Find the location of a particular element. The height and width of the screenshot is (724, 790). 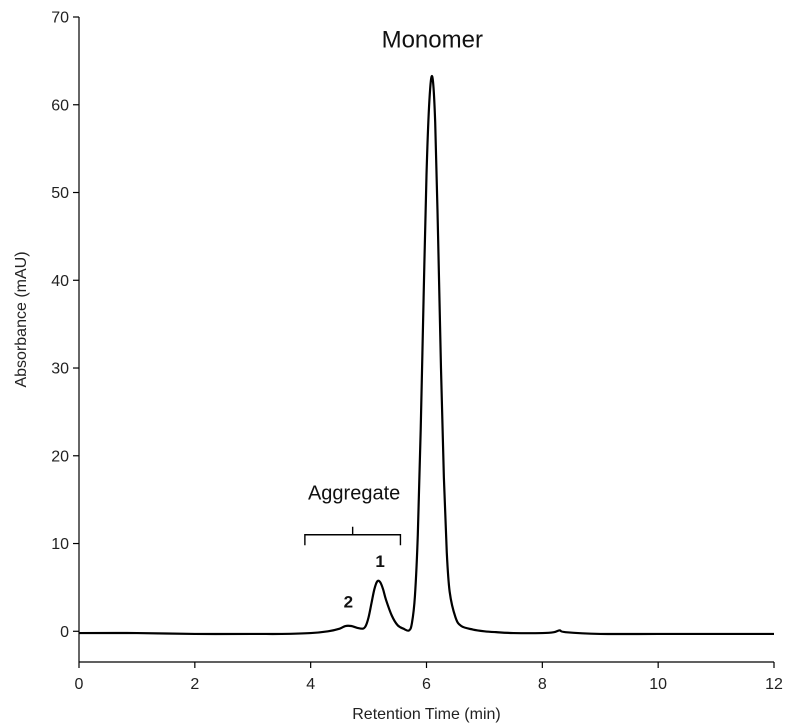

x-tick-label: 6 is located at coordinates (426, 684).